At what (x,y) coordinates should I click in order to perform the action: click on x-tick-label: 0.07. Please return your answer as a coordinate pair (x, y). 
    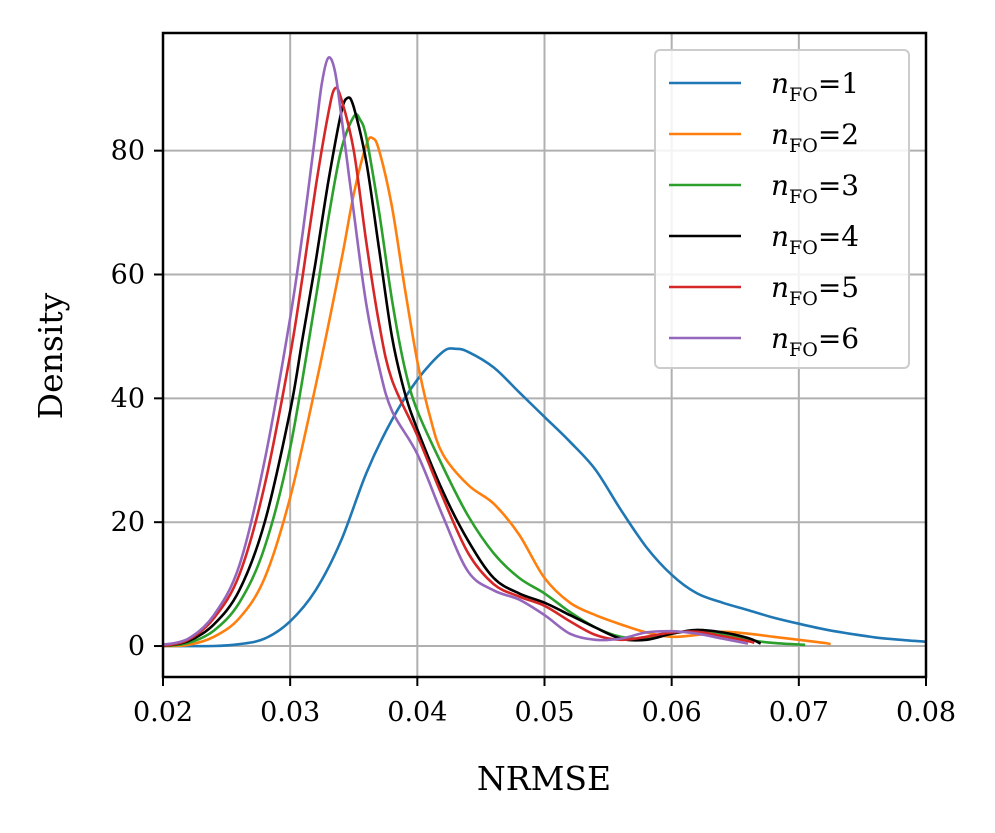
    Looking at the image, I should click on (799, 712).